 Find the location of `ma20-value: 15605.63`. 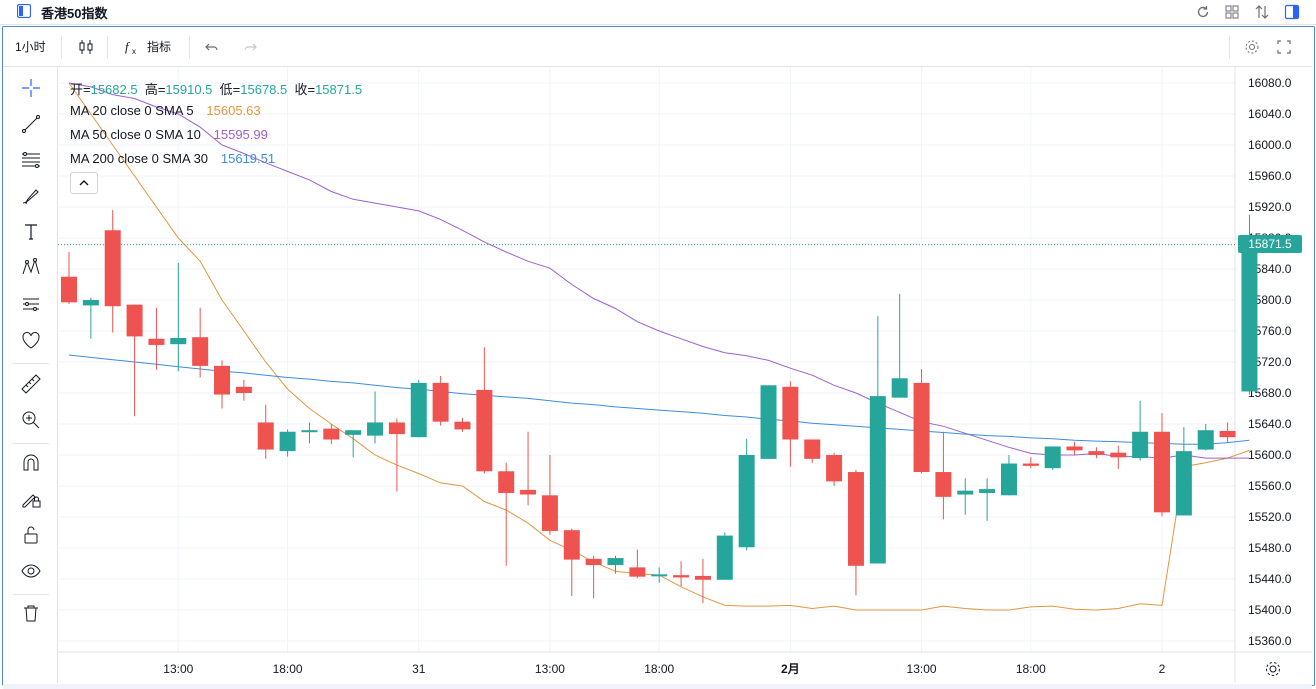

ma20-value: 15605.63 is located at coordinates (233, 110).